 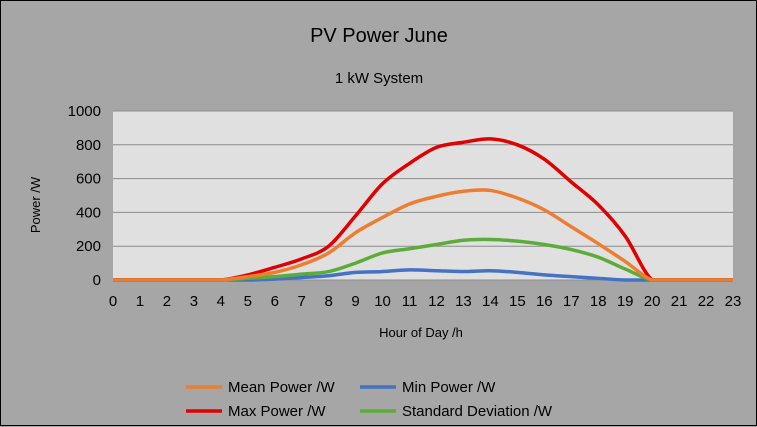 What do you see at coordinates (97, 280) in the screenshot?
I see `y-tick-label: 0` at bounding box center [97, 280].